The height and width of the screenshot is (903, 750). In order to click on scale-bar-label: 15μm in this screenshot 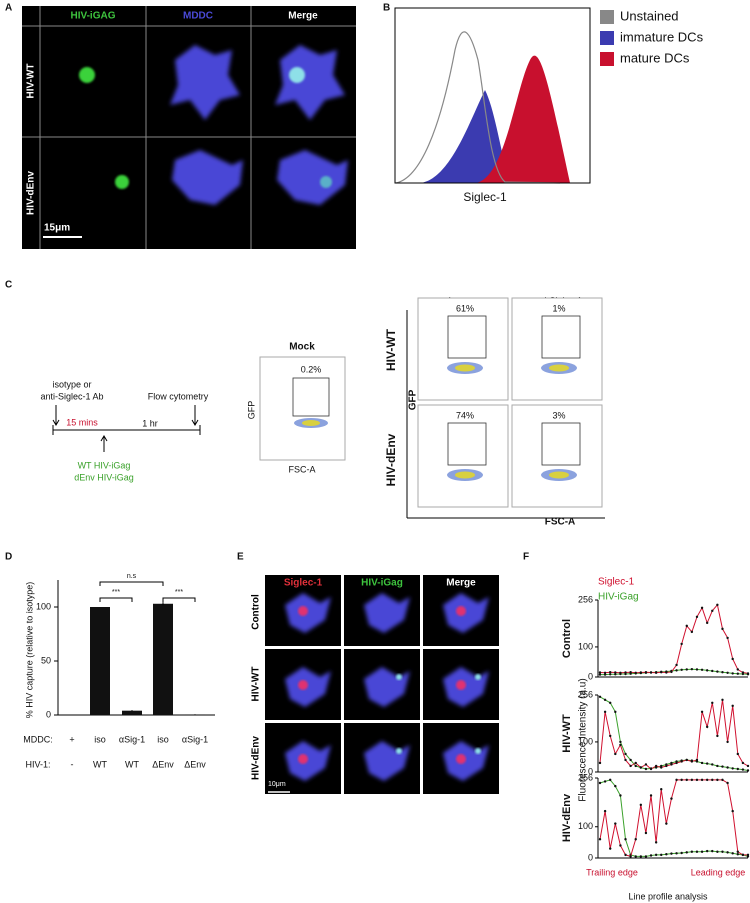, I will do `click(57, 228)`.